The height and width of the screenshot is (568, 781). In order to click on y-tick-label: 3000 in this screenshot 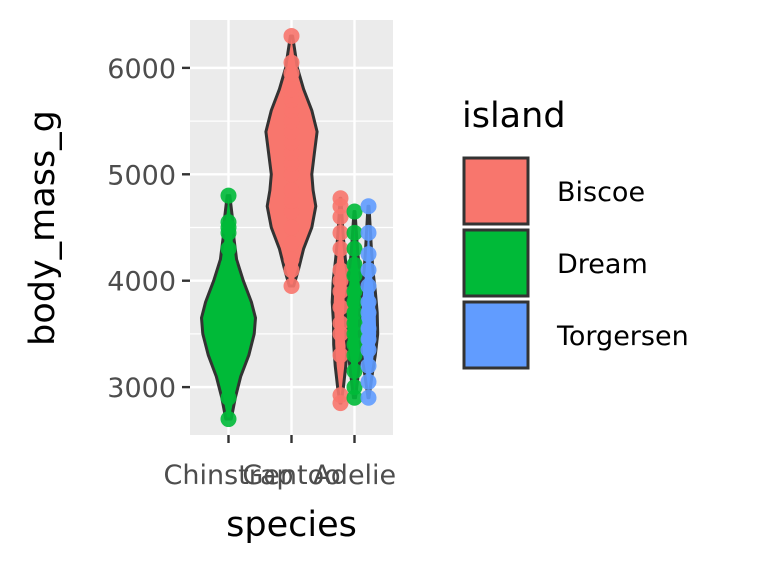, I will do `click(141, 388)`.